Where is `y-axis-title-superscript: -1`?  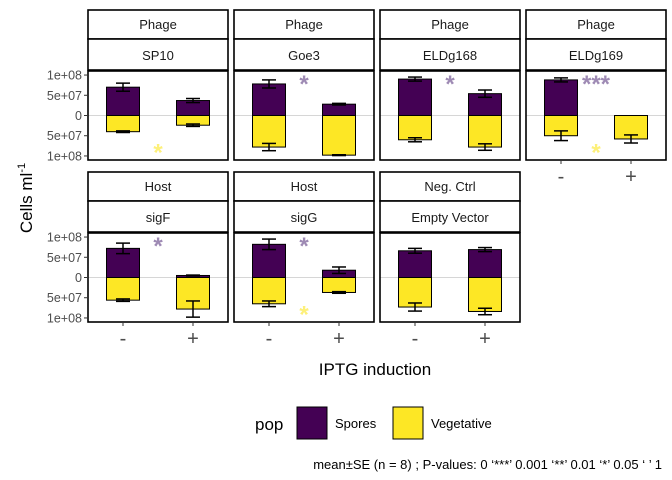 y-axis-title-superscript: -1 is located at coordinates (22, 168).